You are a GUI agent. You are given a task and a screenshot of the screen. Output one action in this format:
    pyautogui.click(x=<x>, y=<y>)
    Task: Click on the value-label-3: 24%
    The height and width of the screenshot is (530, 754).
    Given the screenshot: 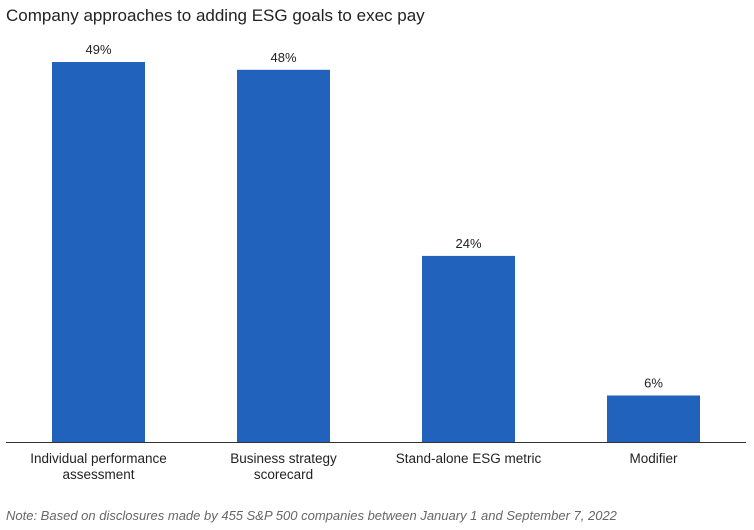 What is the action you would take?
    pyautogui.click(x=468, y=243)
    